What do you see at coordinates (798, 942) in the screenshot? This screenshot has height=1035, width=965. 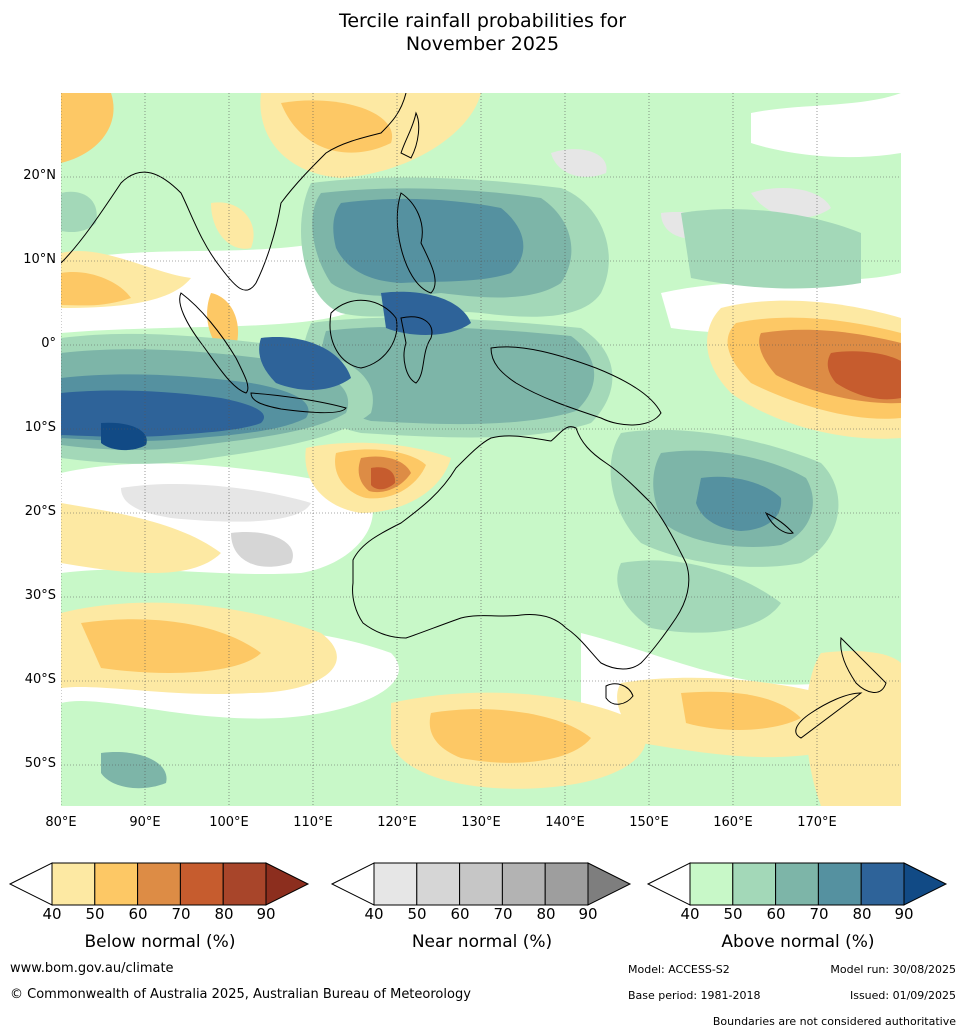 I see `above-normal-title: Above normal (%)` at bounding box center [798, 942].